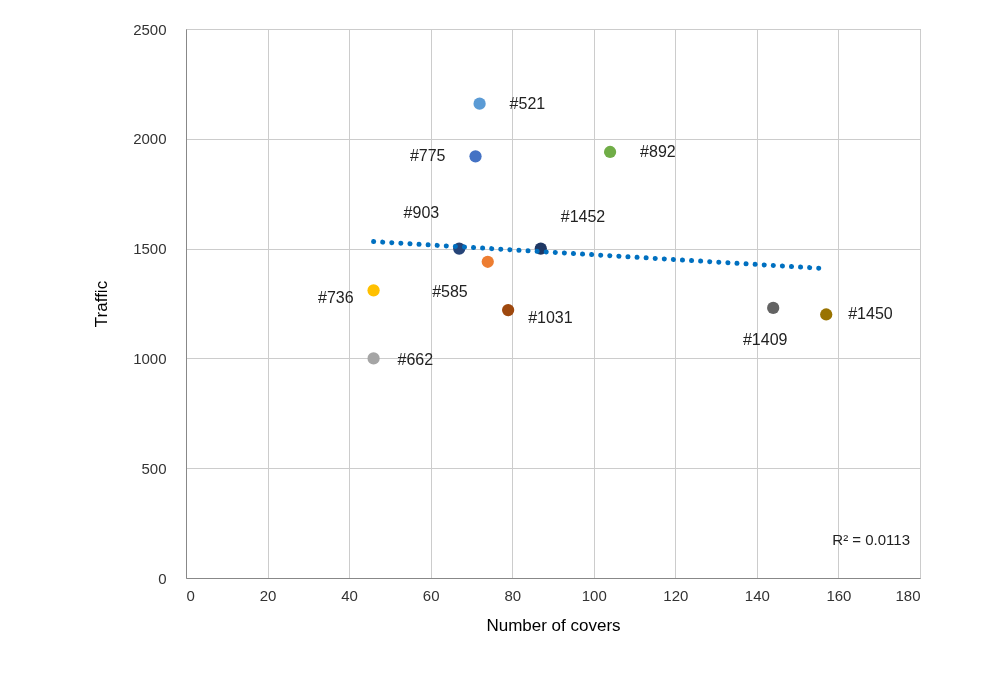 The height and width of the screenshot is (673, 1003). I want to click on annotation: #1031, so click(550, 318).